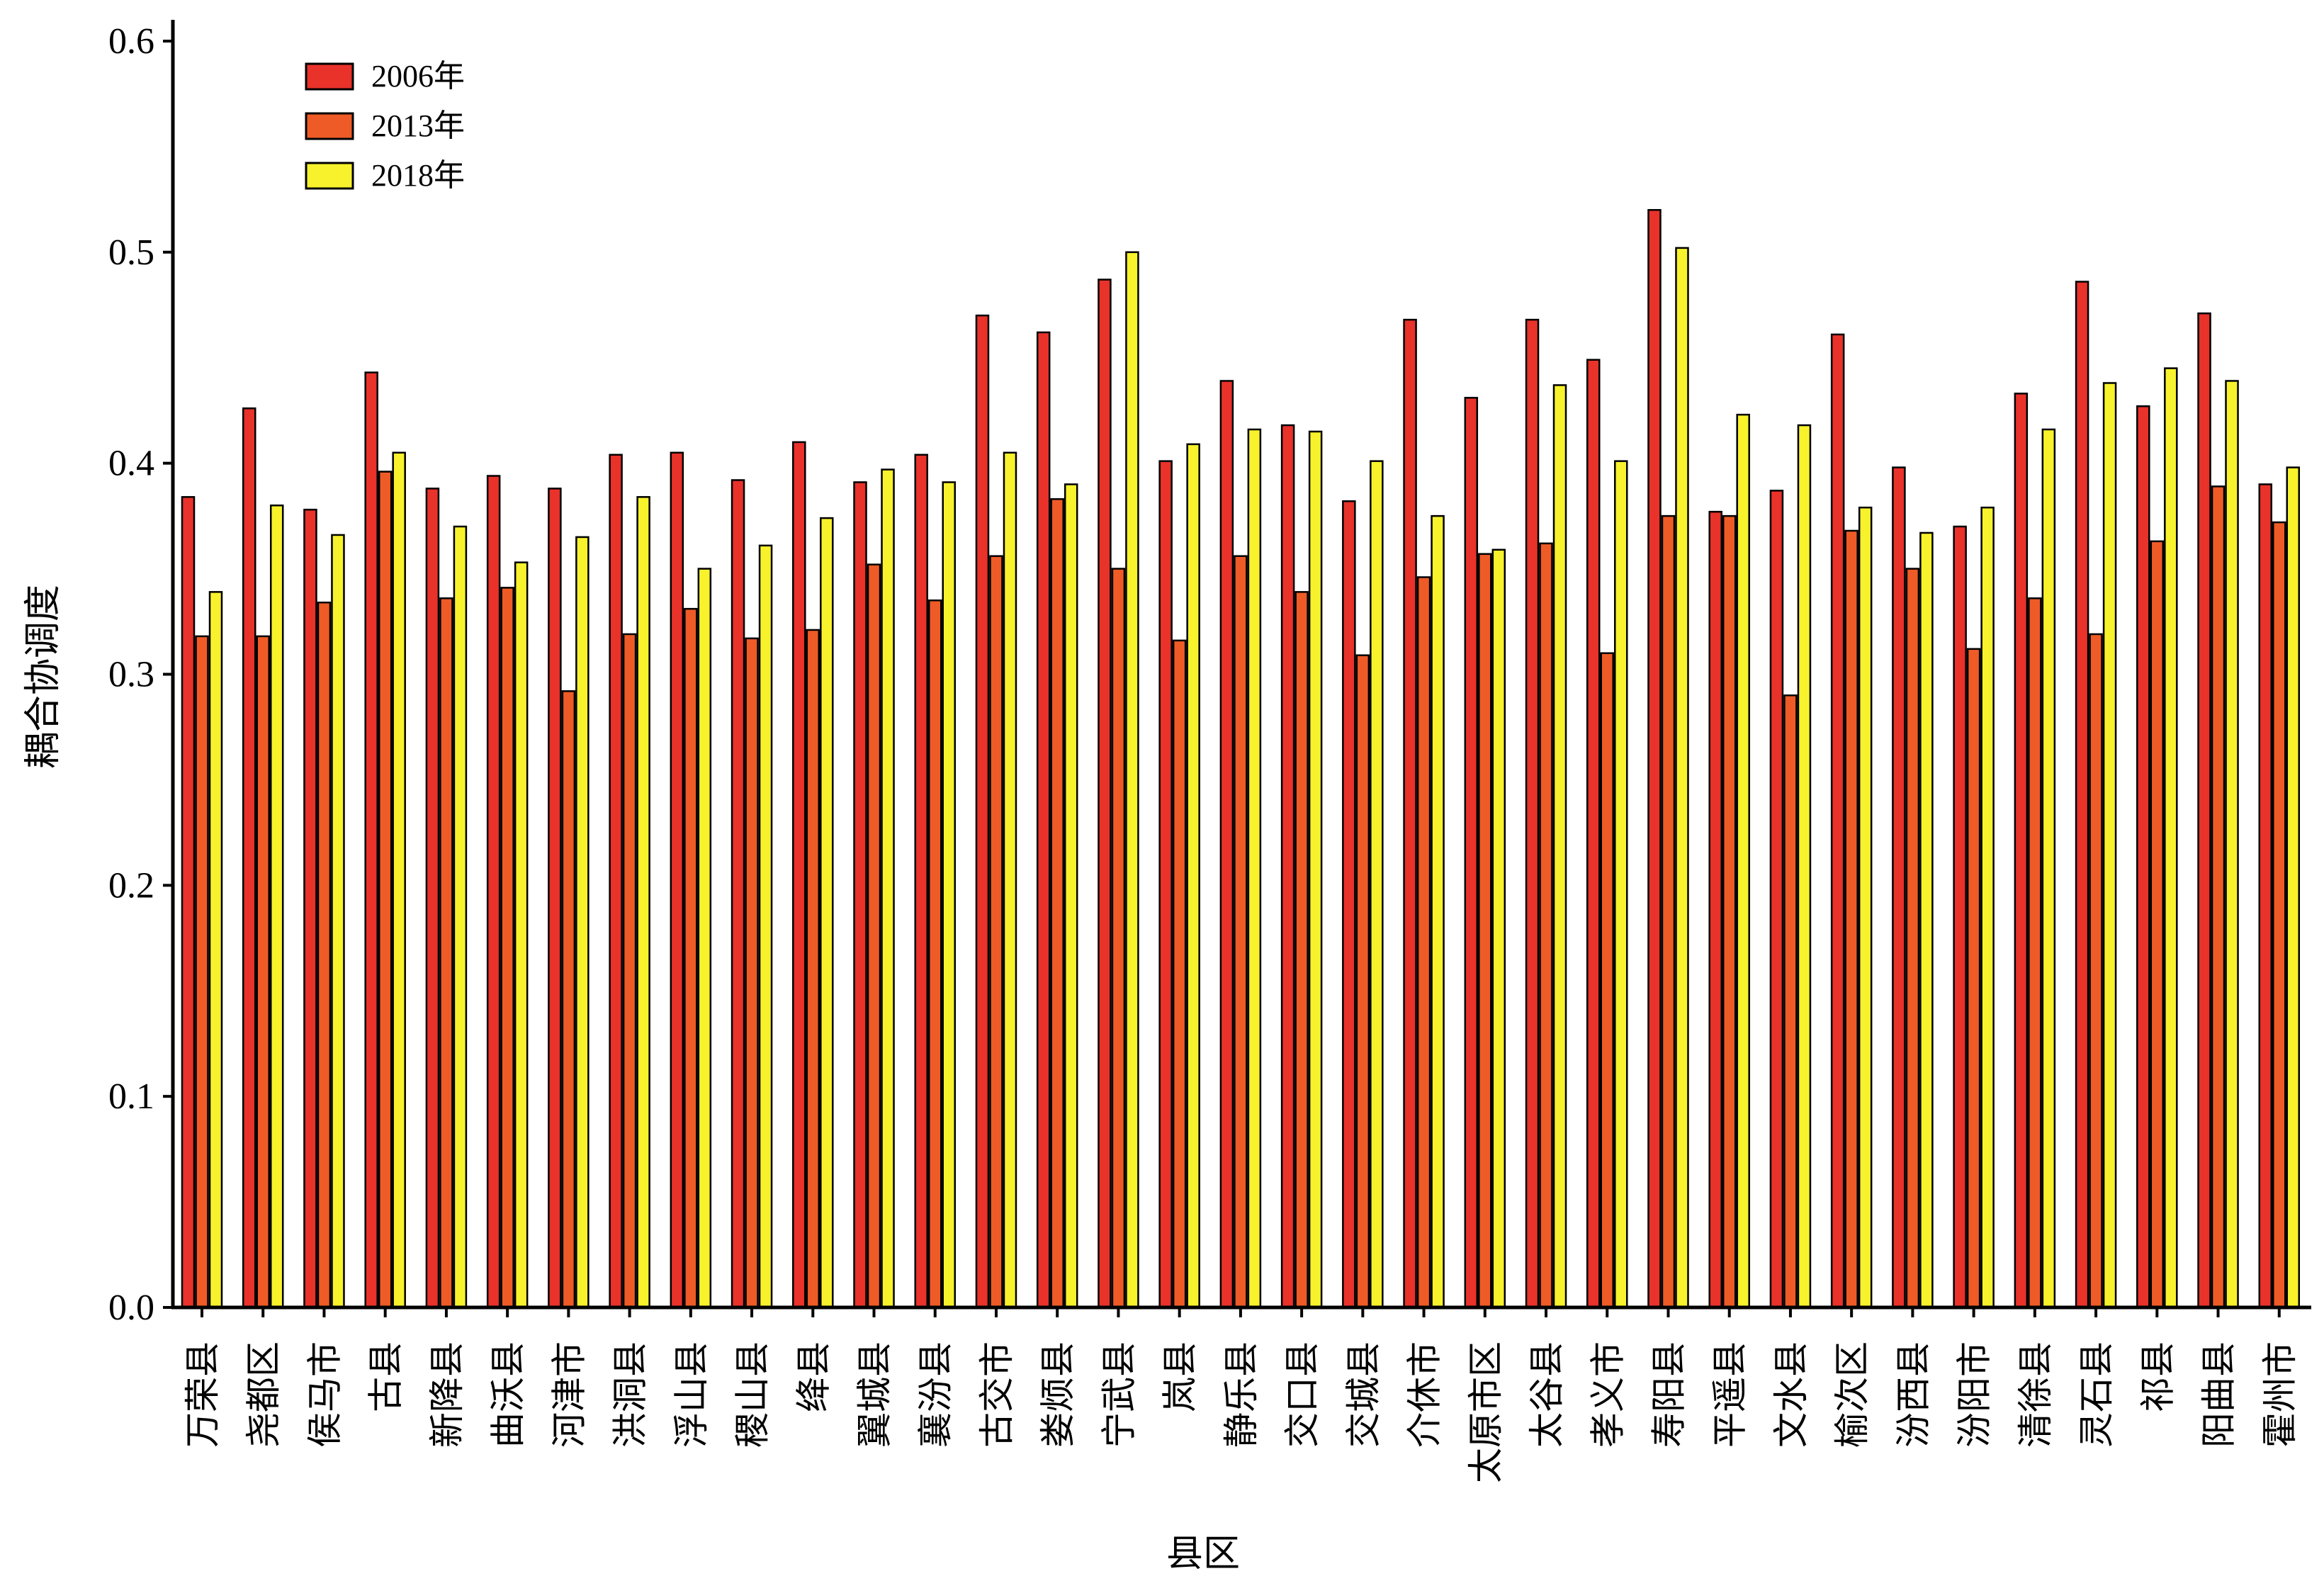  What do you see at coordinates (1913, 1395) in the screenshot?
I see `x-category-label: 汾西县` at bounding box center [1913, 1395].